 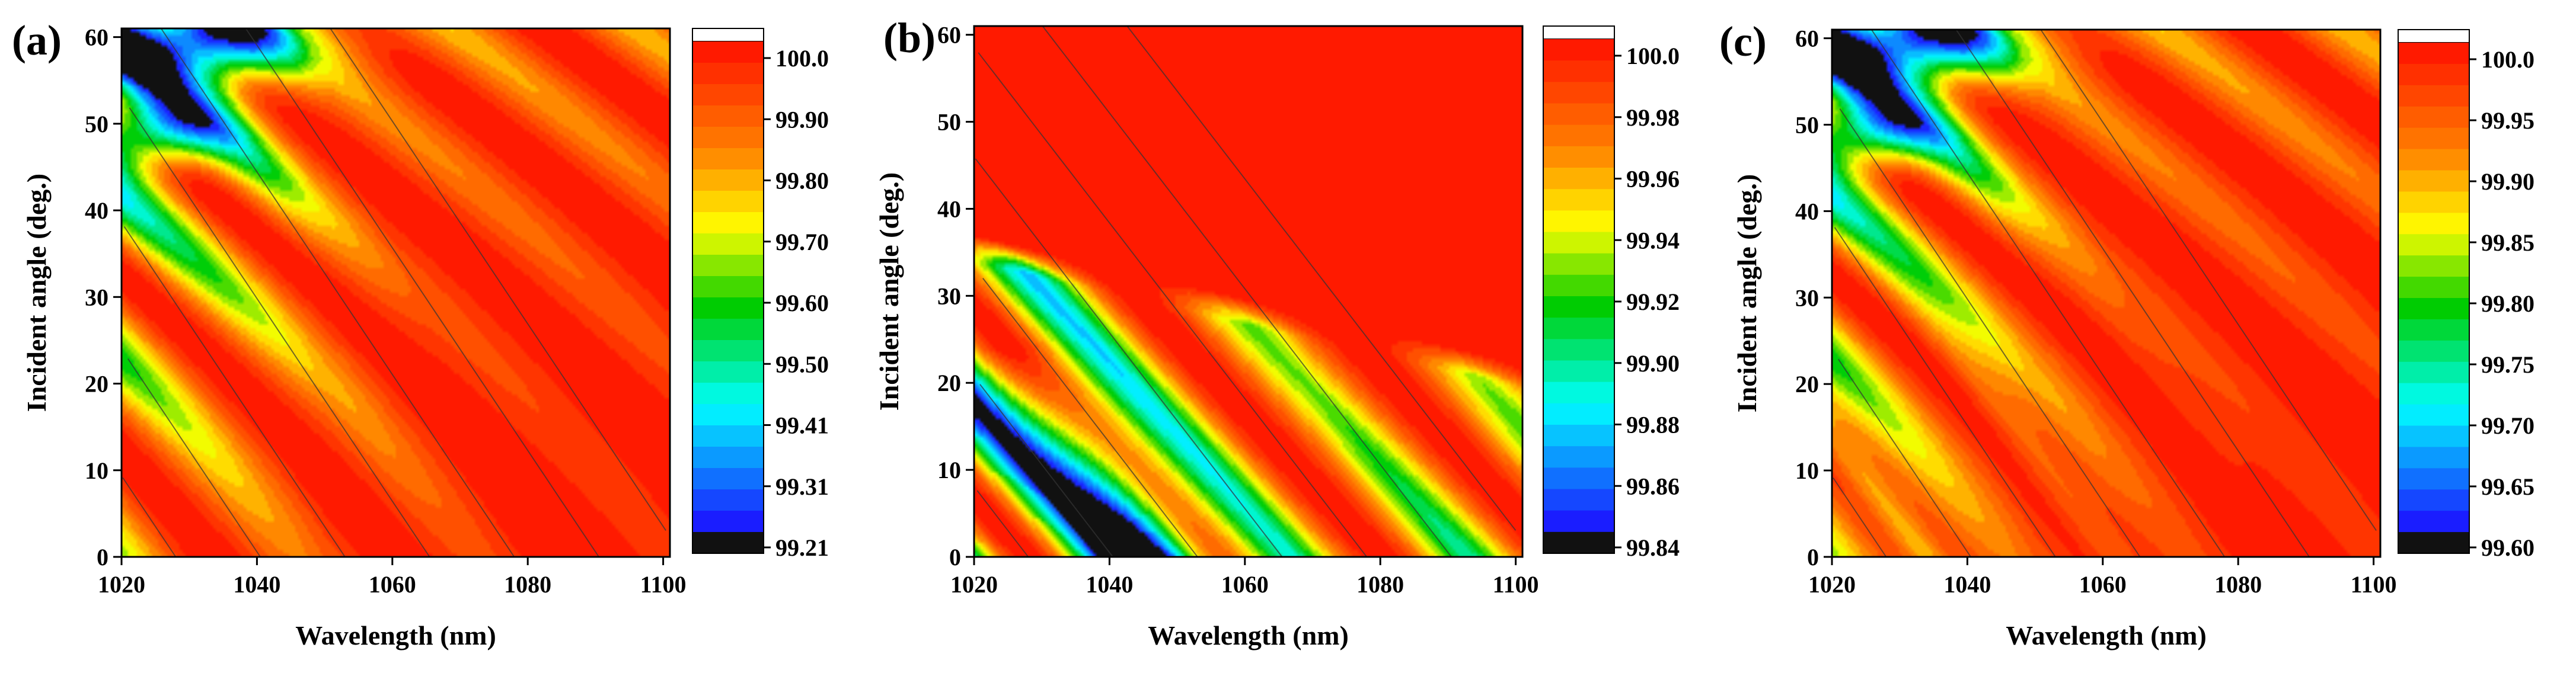 What do you see at coordinates (802, 547) in the screenshot?
I see `colorbar-tick-label: 99.21` at bounding box center [802, 547].